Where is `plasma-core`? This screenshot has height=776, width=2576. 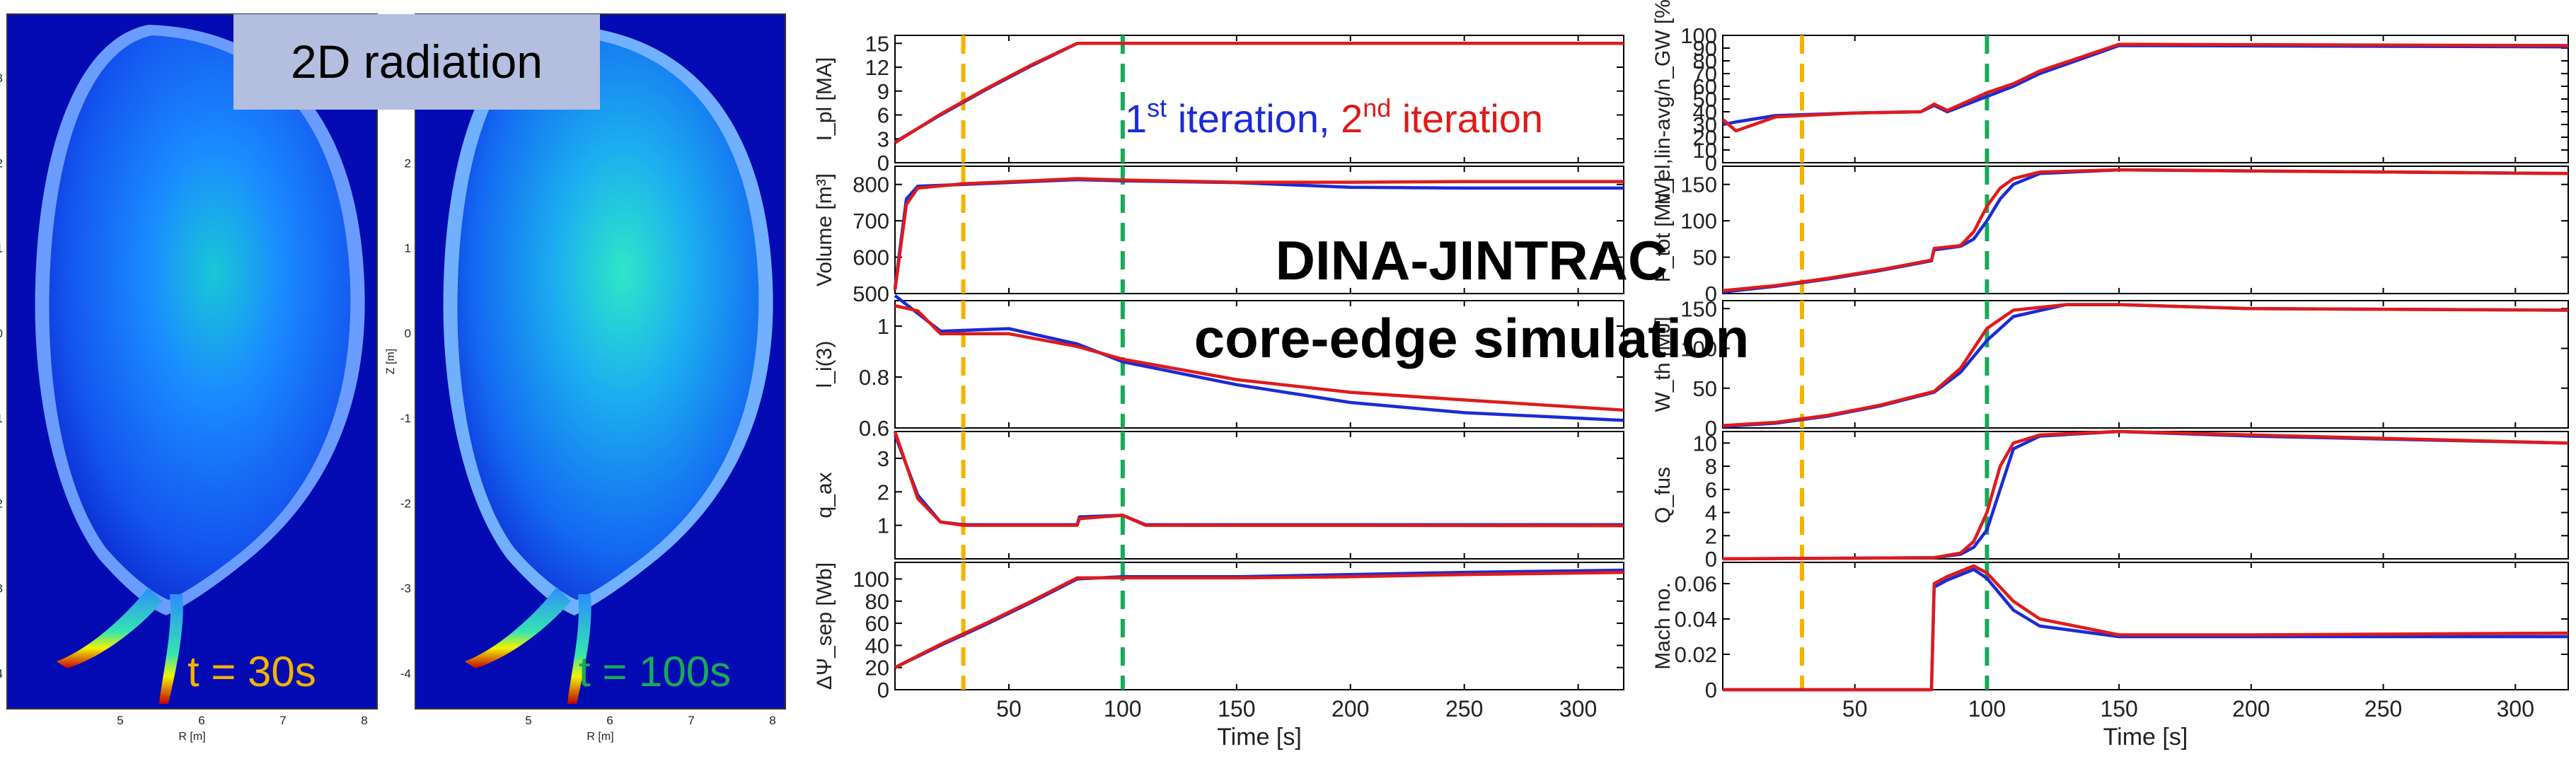
plasma-core is located at coordinates (608, 317).